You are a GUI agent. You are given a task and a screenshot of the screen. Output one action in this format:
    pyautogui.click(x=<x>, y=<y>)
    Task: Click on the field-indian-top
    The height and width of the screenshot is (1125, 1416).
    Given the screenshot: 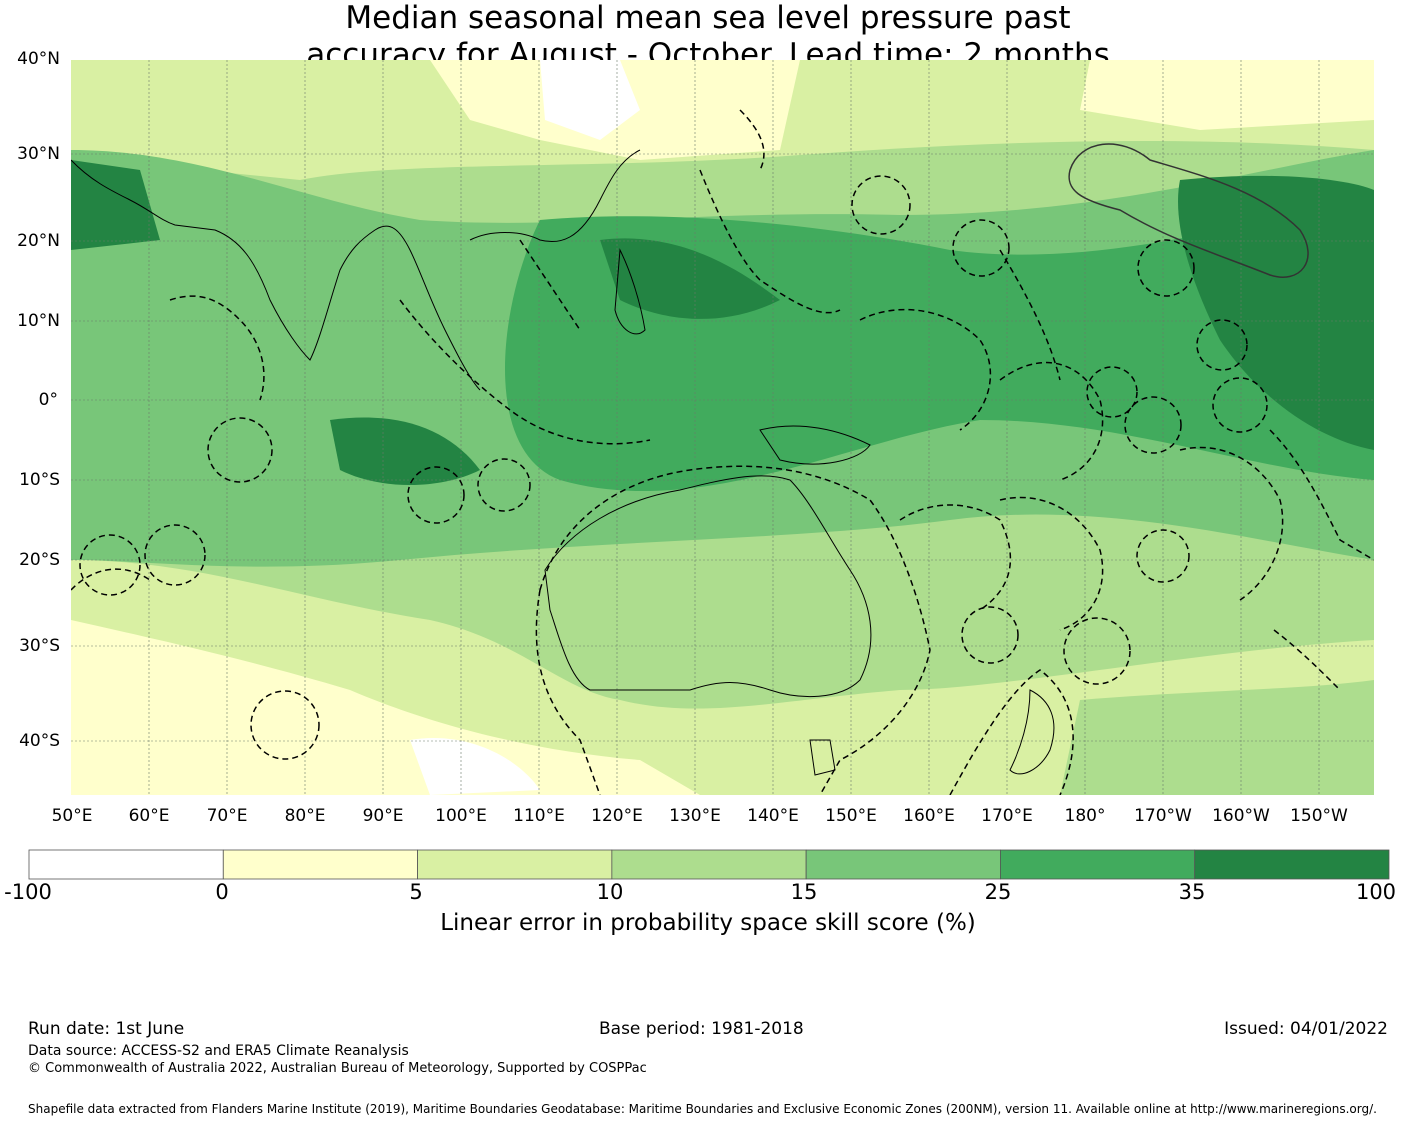 What is the action you would take?
    pyautogui.click(x=405, y=451)
    